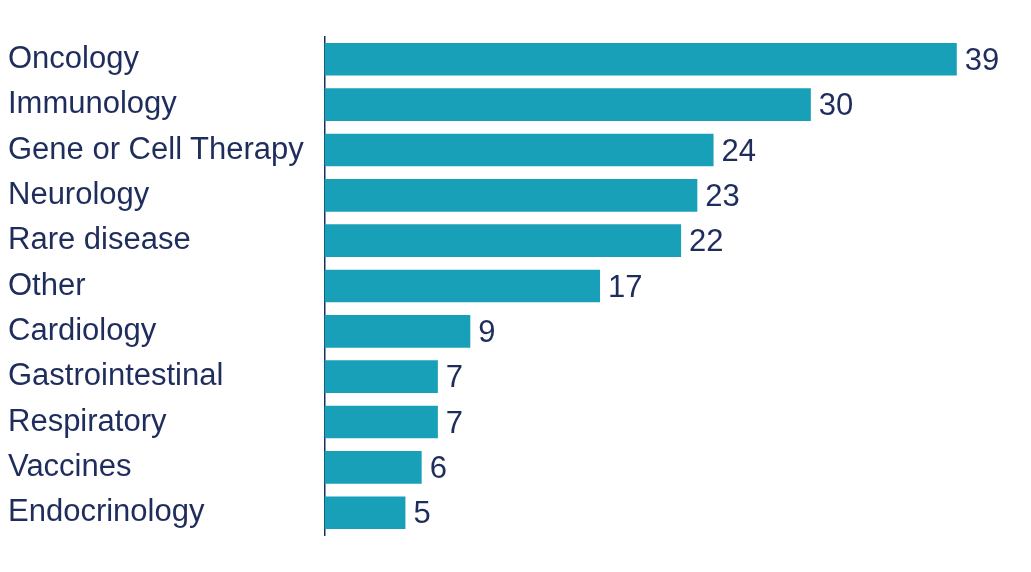 This screenshot has width=1031, height=572. I want to click on data-label: 30, so click(836, 105).